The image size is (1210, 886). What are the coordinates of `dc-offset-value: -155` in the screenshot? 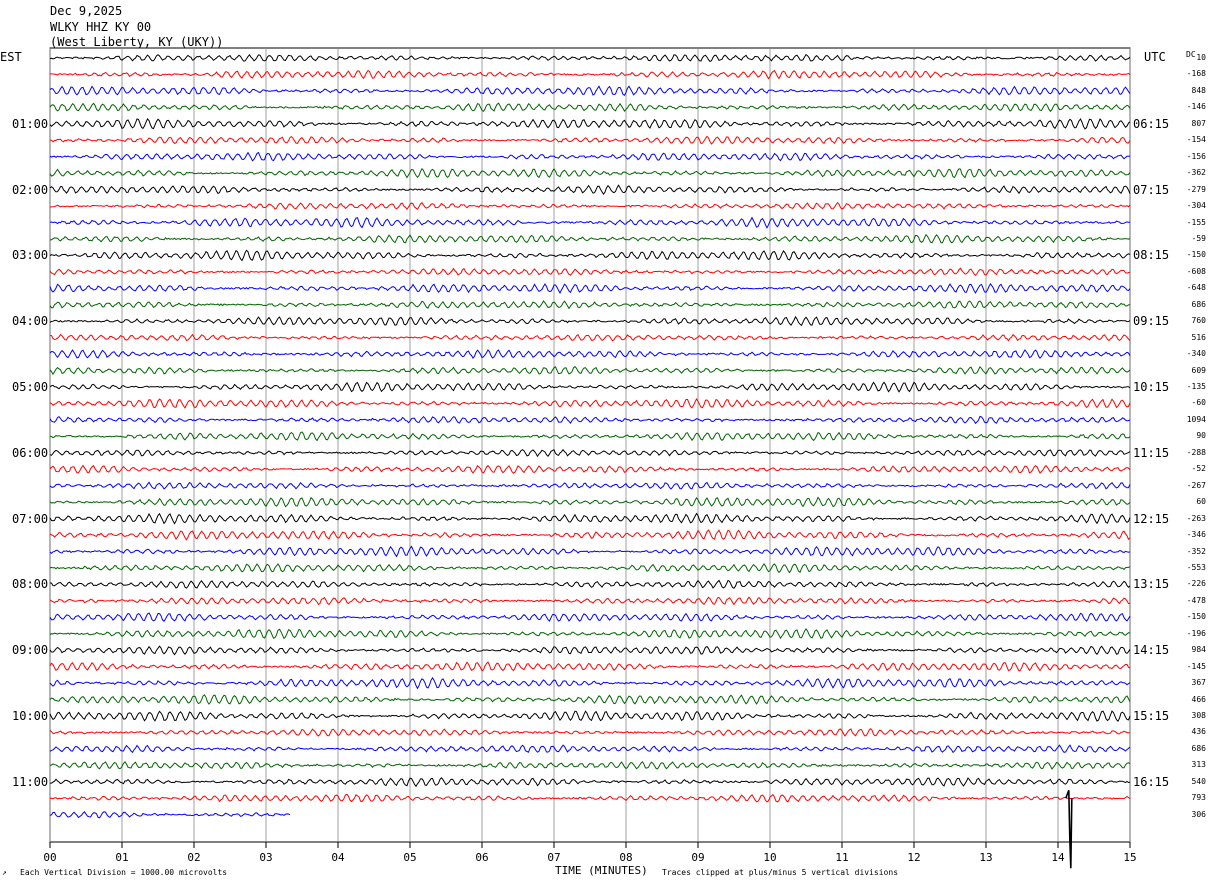 It's located at (1196, 222).